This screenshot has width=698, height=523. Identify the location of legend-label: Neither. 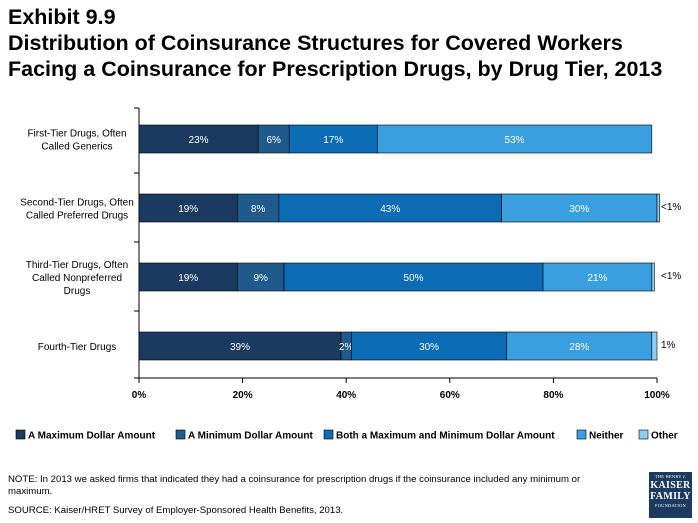
(606, 436).